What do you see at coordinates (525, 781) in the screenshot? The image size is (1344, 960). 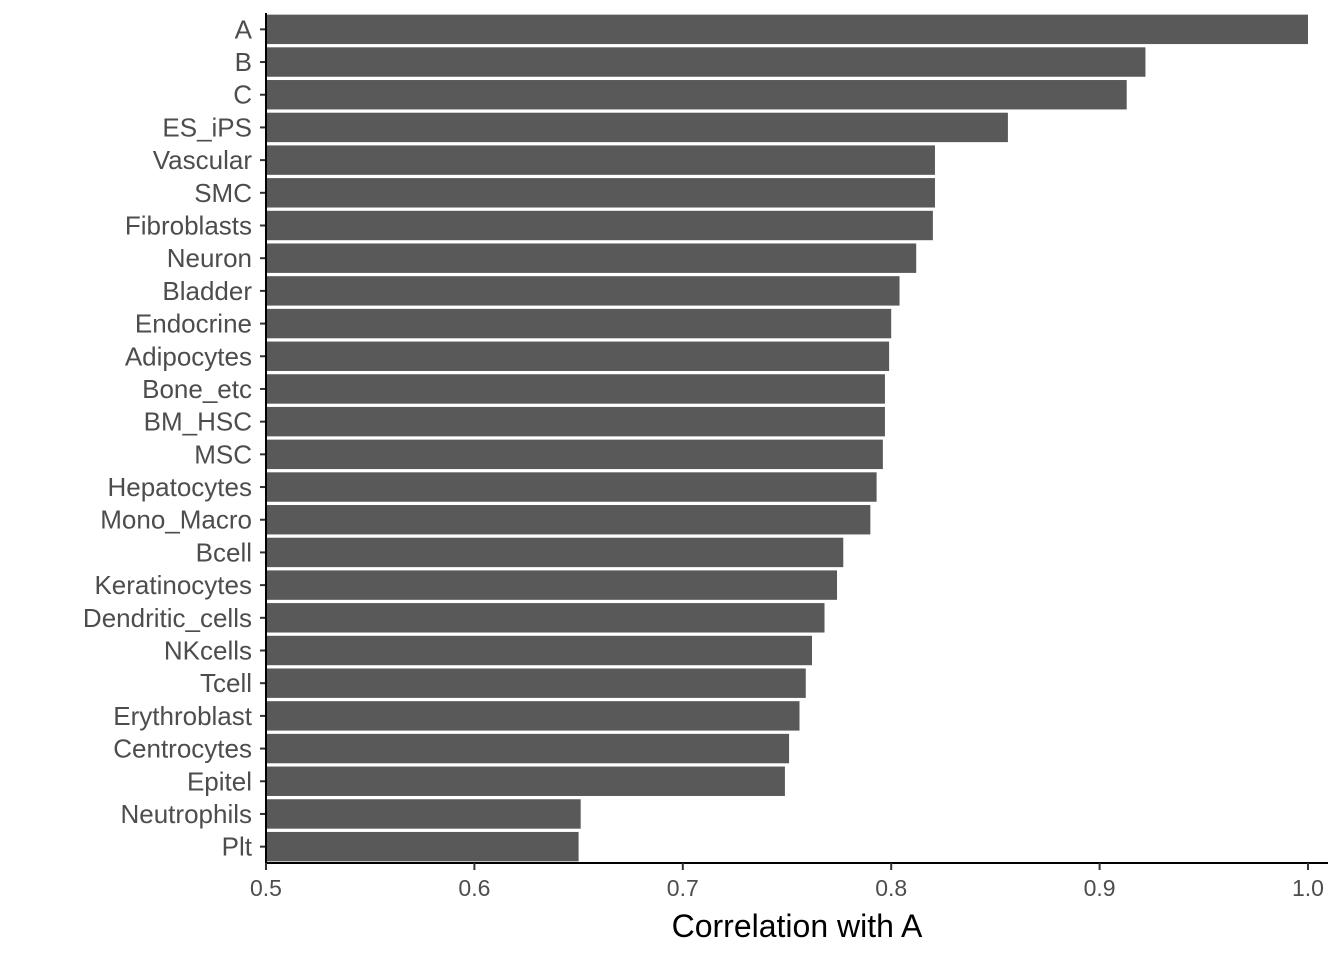 I see `bar-epitel` at bounding box center [525, 781].